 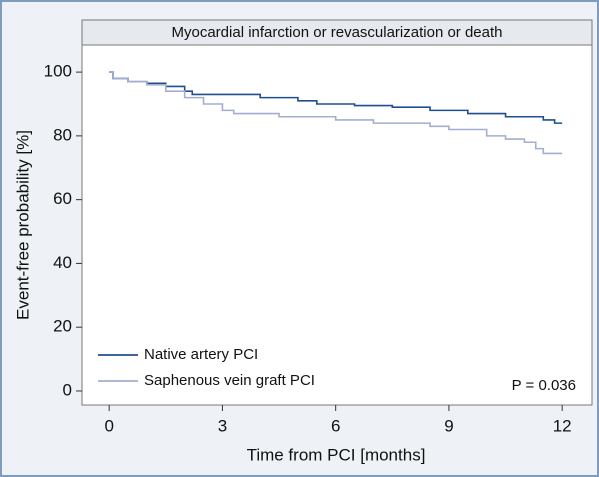 I want to click on y-tick-label: 40, so click(x=62, y=262).